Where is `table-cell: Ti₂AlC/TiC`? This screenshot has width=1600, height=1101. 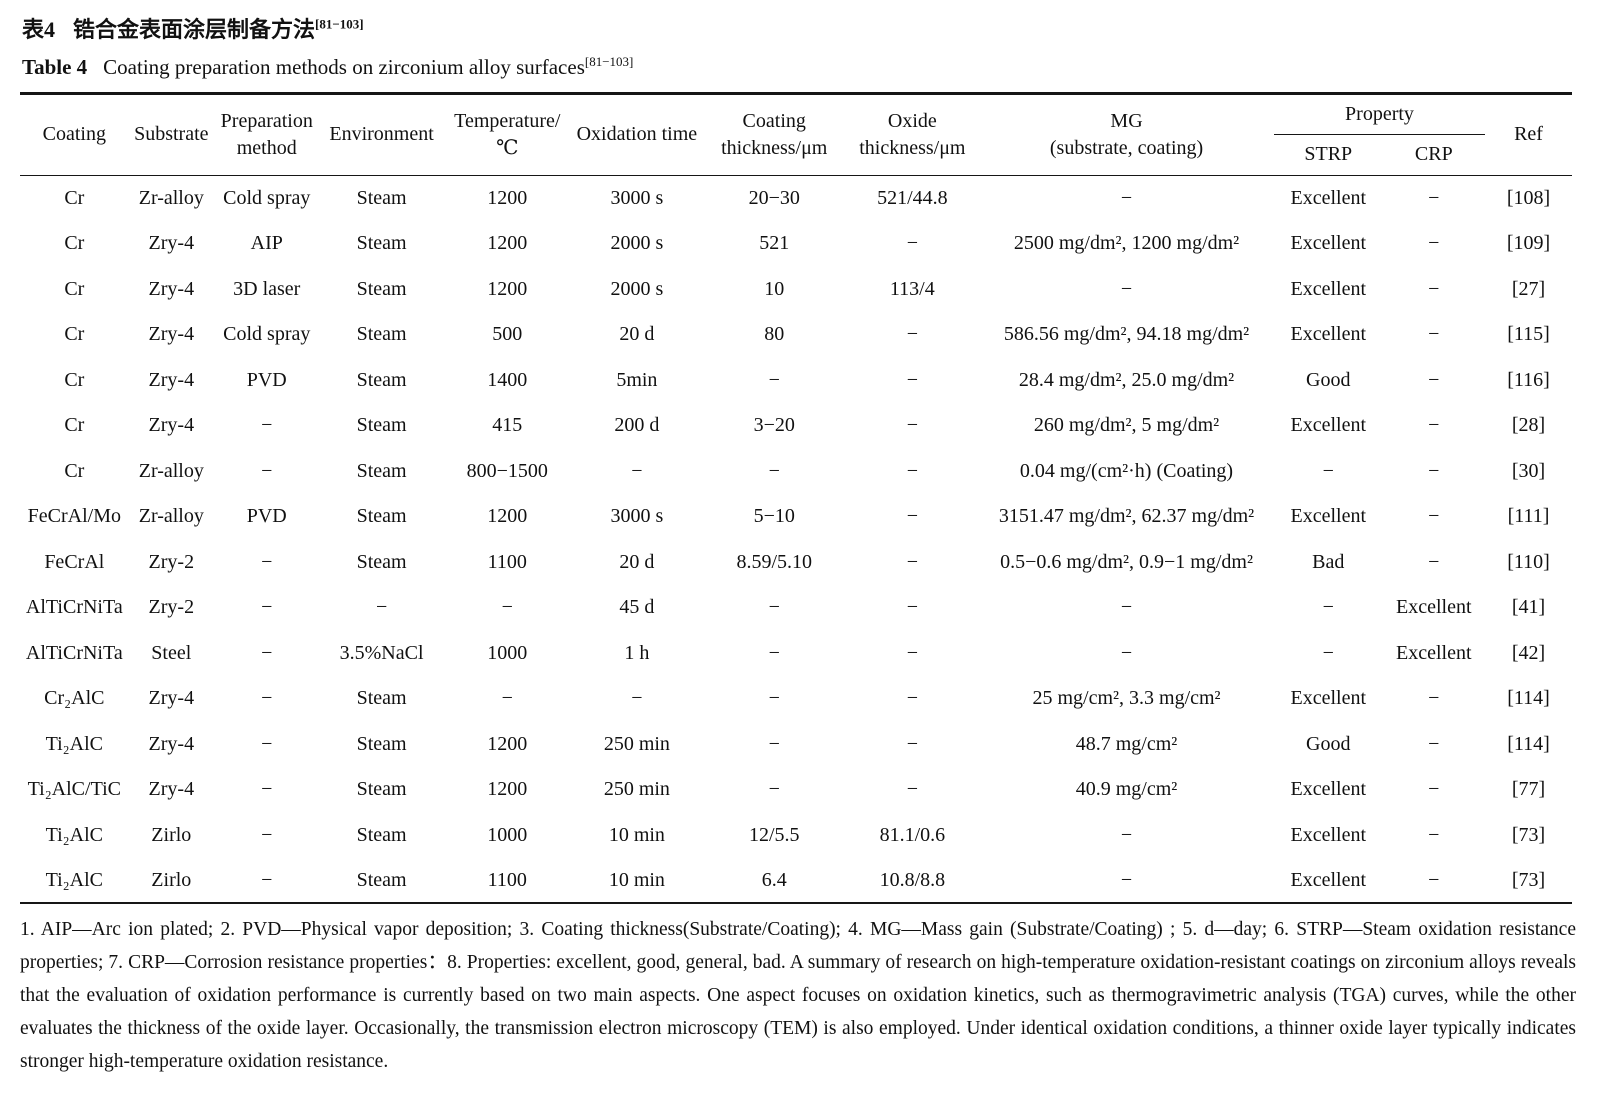 table-cell: Ti₂AlC/TiC is located at coordinates (74, 789).